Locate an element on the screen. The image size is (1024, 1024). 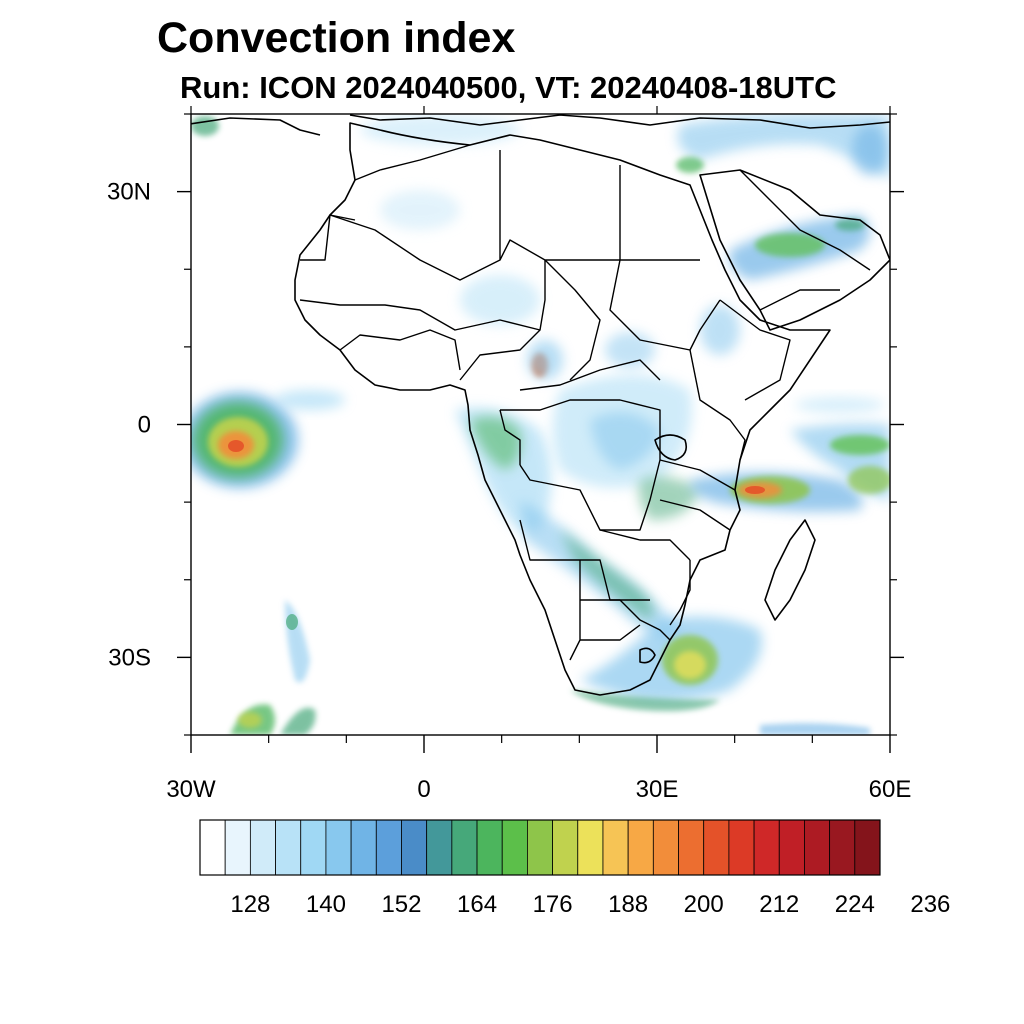
lake-victoria is located at coordinates (671, 447).